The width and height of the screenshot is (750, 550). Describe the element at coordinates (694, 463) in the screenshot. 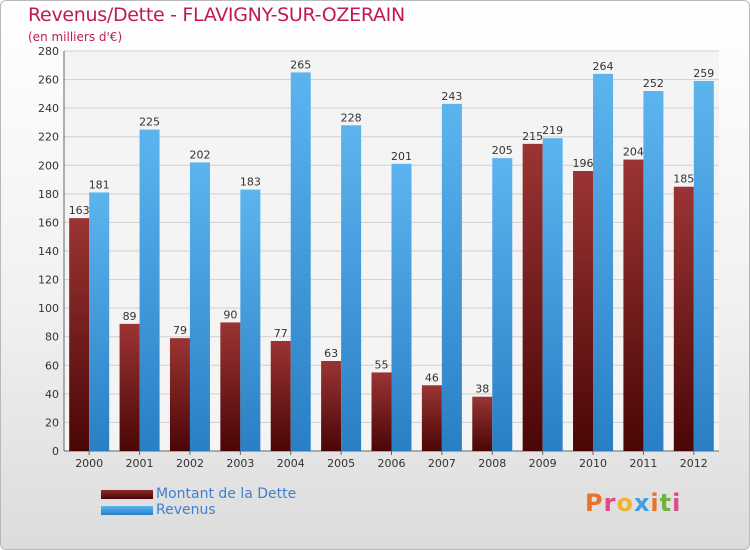

I see `x-tick-label: 2012` at that location.